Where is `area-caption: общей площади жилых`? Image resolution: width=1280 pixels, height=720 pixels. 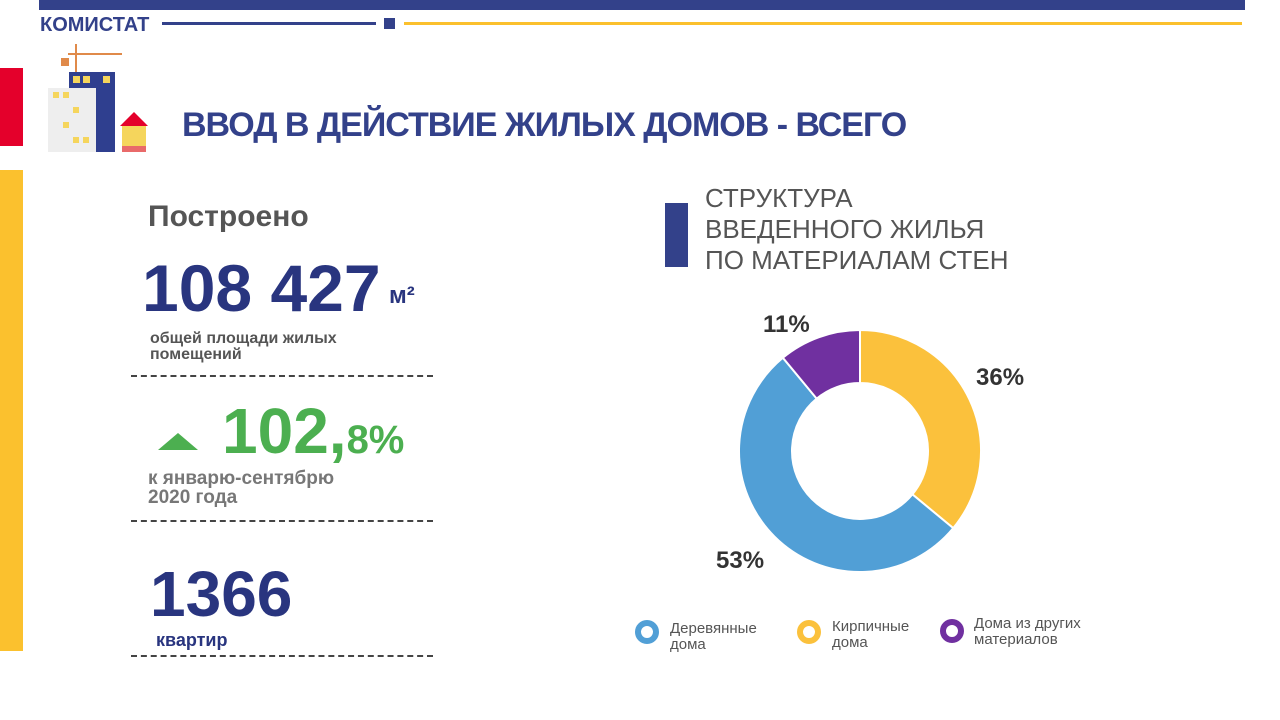
area-caption: общей площади жилых is located at coordinates (243, 338).